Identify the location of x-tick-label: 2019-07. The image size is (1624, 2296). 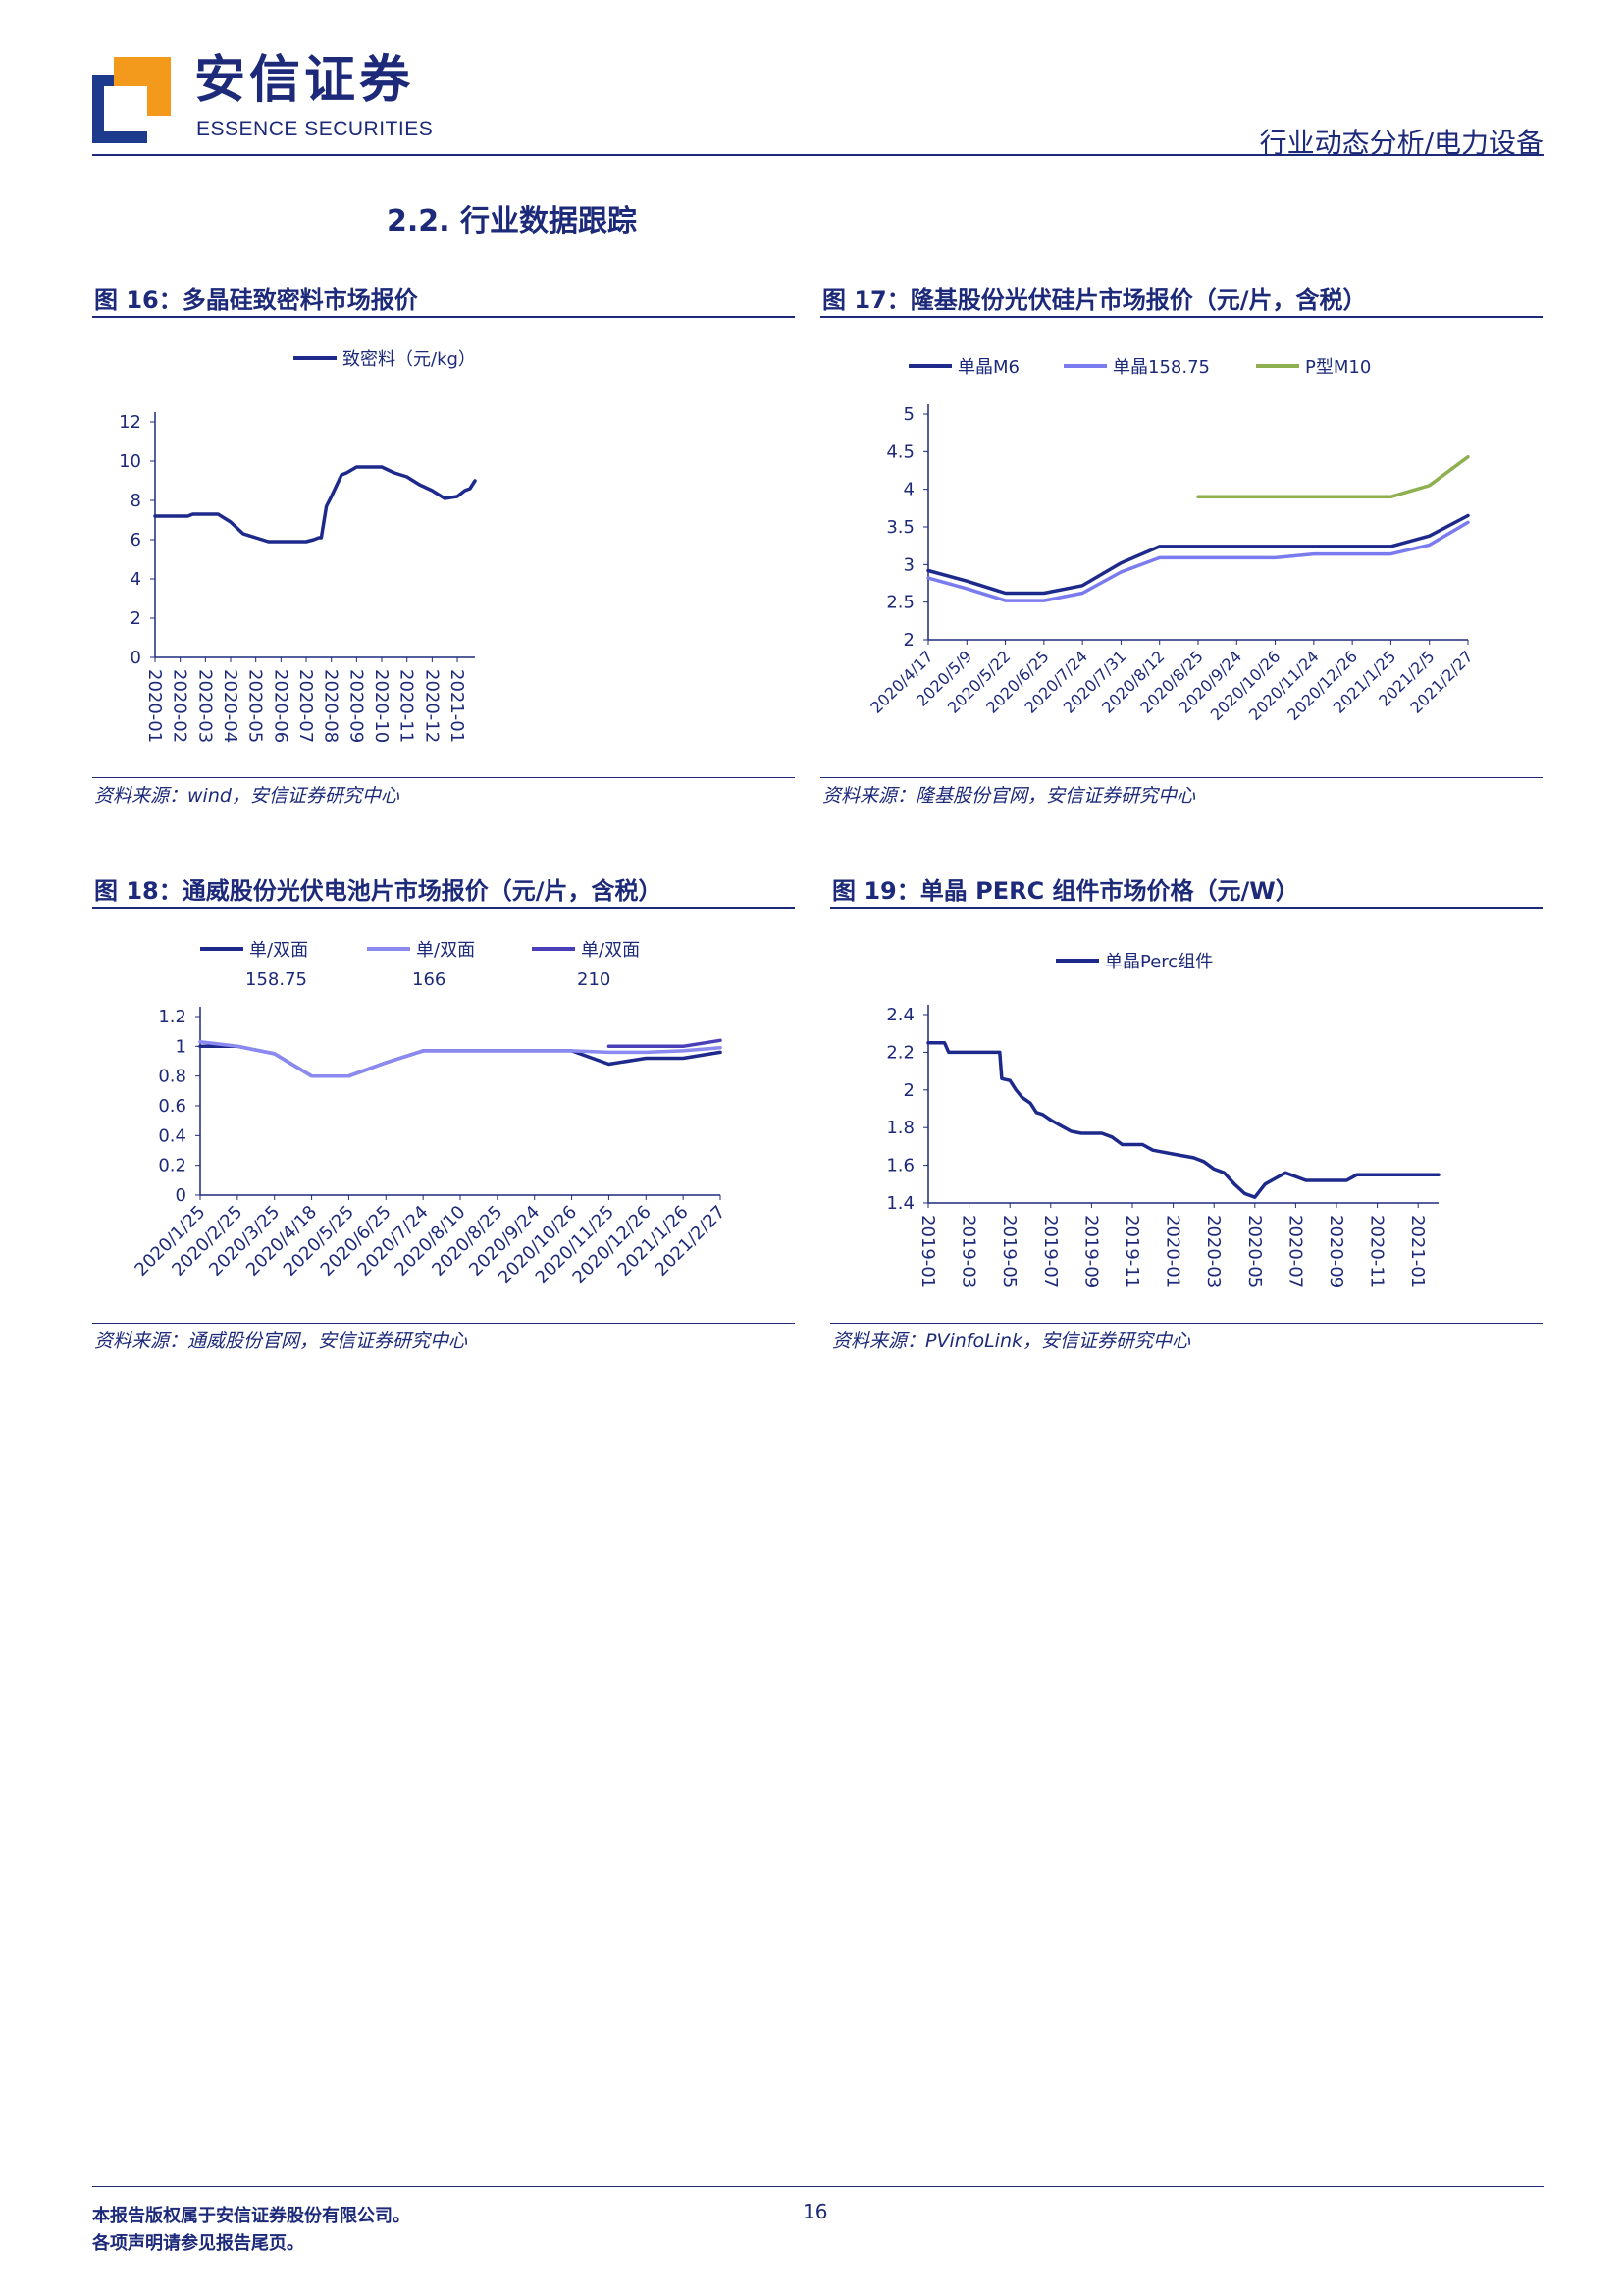
(1050, 1251).